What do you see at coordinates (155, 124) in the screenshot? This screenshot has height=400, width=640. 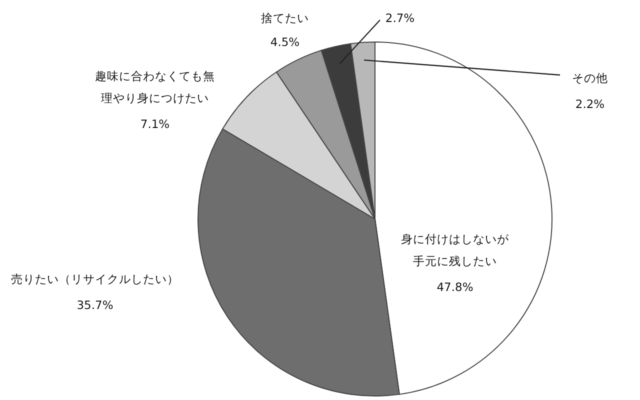 I see `data-label: 7.1%` at bounding box center [155, 124].